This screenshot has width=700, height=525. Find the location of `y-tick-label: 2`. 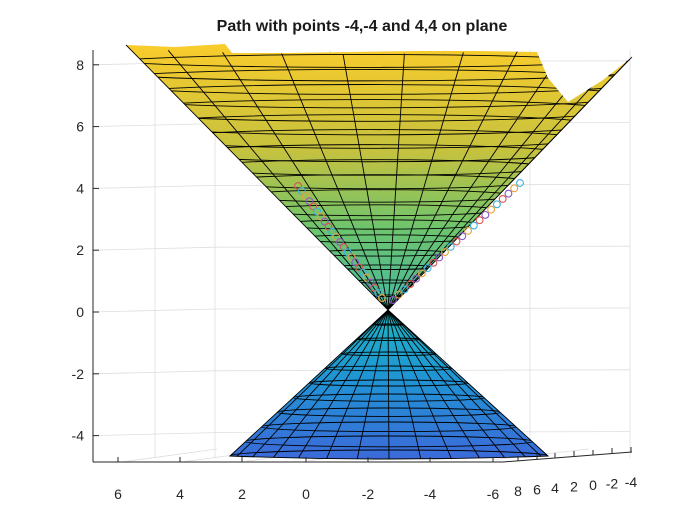

y-tick-label: 2 is located at coordinates (574, 487).